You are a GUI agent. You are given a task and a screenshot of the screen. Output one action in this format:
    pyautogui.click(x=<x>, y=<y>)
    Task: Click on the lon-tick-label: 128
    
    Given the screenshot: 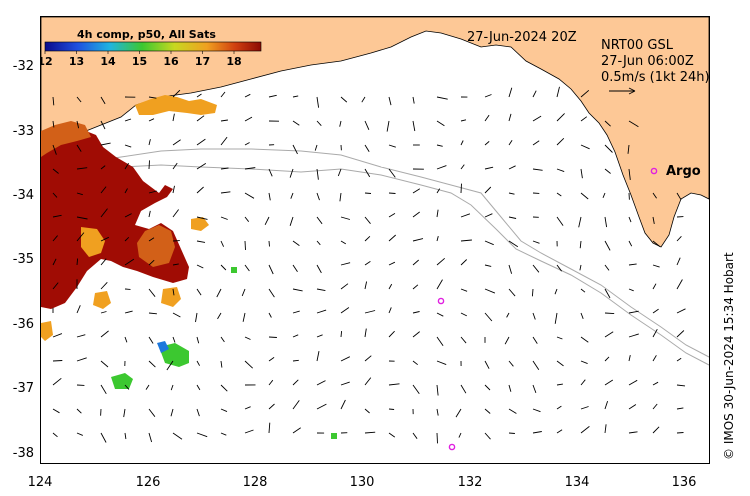 What is the action you would take?
    pyautogui.click(x=255, y=482)
    